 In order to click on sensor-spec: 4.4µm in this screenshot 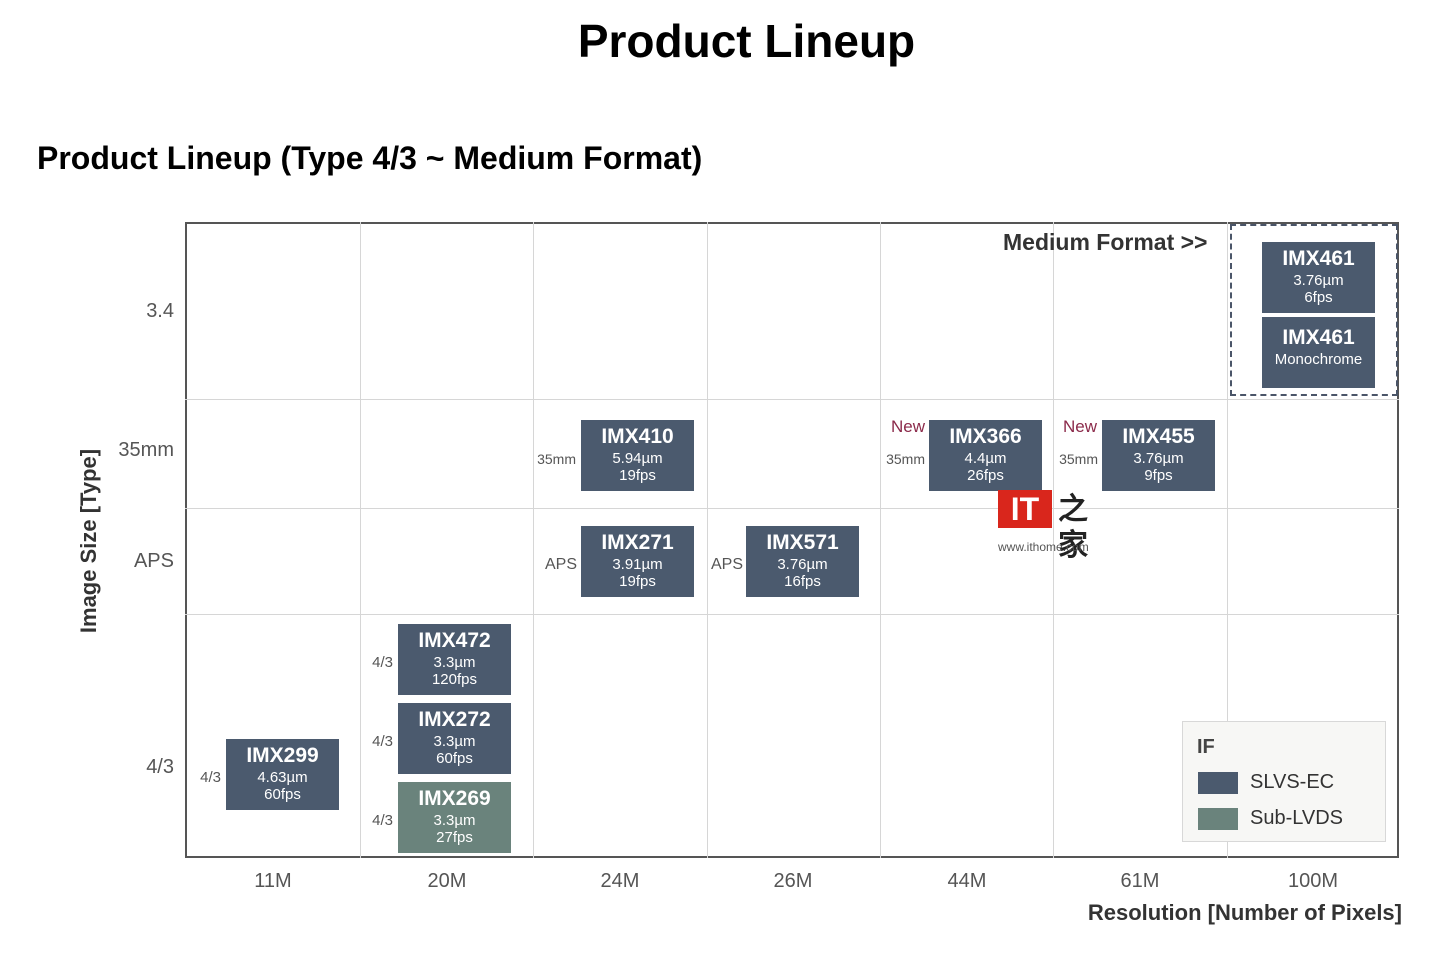, I will do `click(985, 458)`.